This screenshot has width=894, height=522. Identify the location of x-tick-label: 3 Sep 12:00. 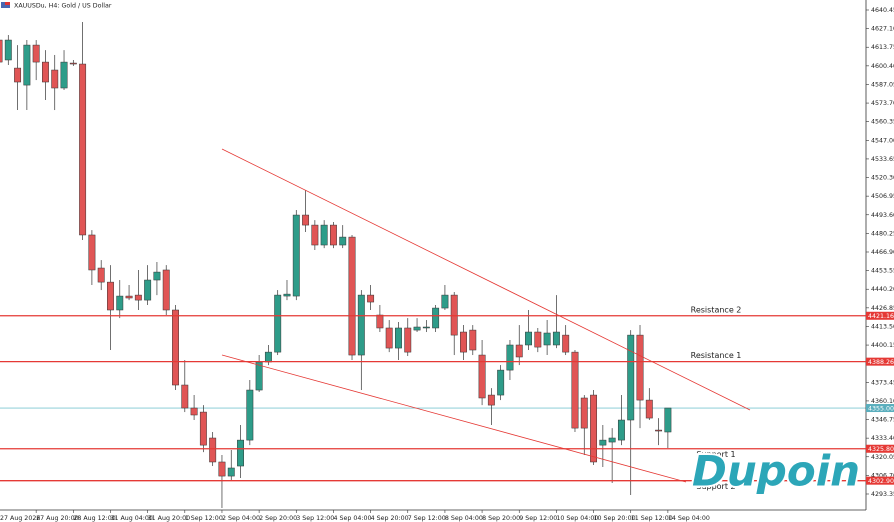
(315, 518).